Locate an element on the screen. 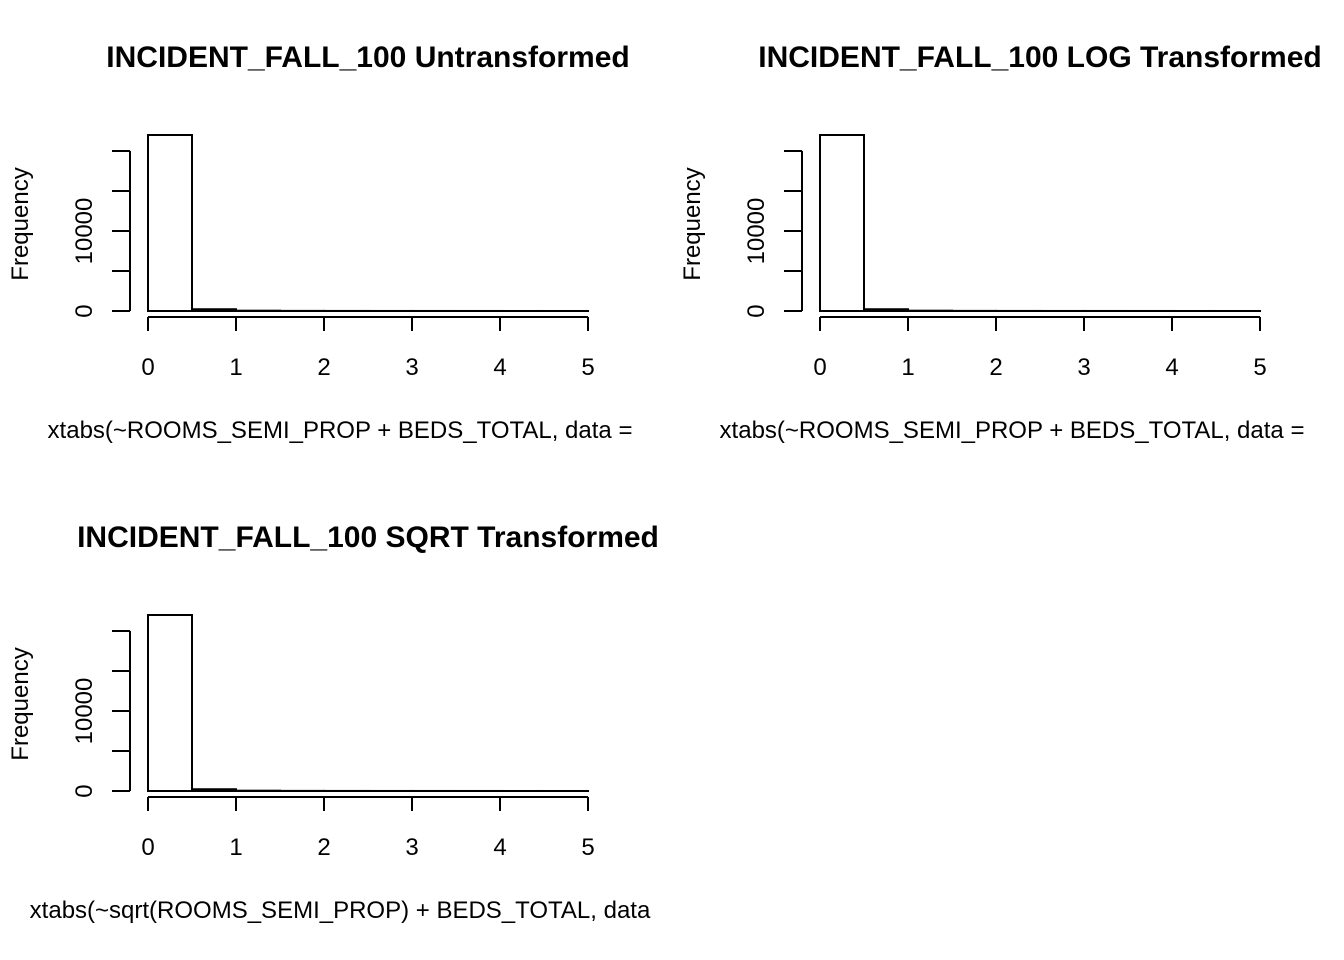 The image size is (1344, 960). chart-title: INCIDENT_FALL_100 LOG Transformed is located at coordinates (1039, 57).